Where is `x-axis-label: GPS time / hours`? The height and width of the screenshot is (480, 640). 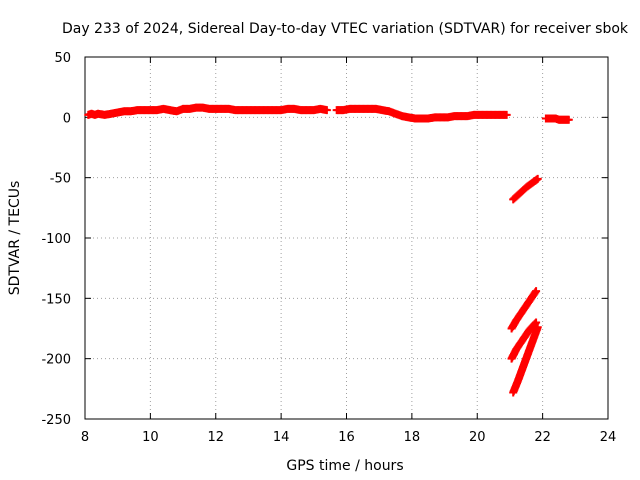 x-axis-label: GPS time / hours is located at coordinates (344, 466).